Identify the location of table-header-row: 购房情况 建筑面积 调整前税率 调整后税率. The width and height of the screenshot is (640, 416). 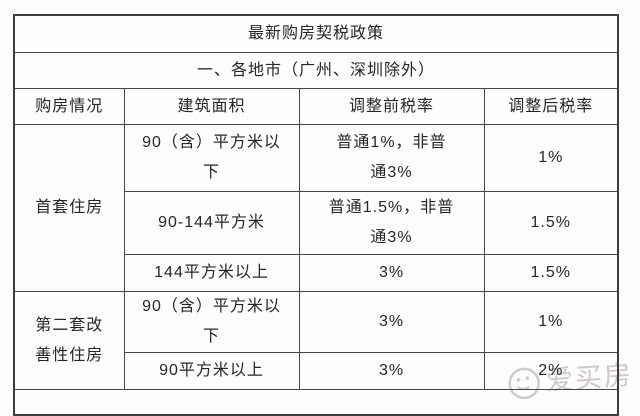
(316, 106).